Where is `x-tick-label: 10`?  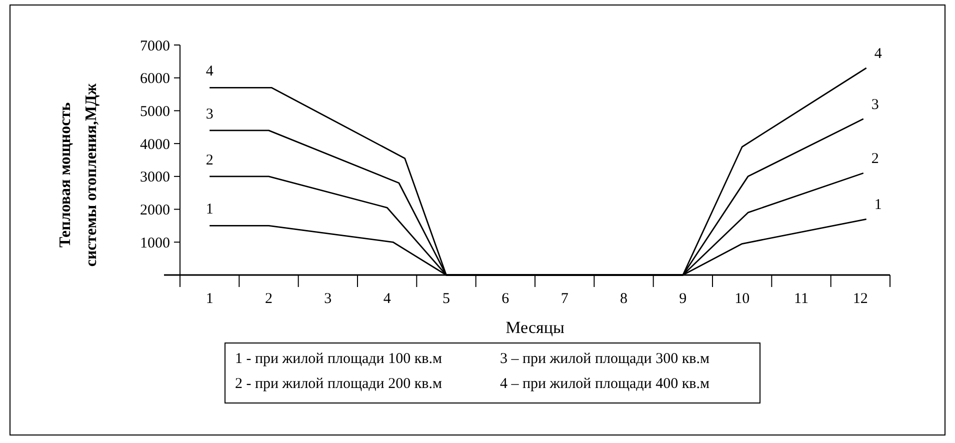
x-tick-label: 10 is located at coordinates (742, 299).